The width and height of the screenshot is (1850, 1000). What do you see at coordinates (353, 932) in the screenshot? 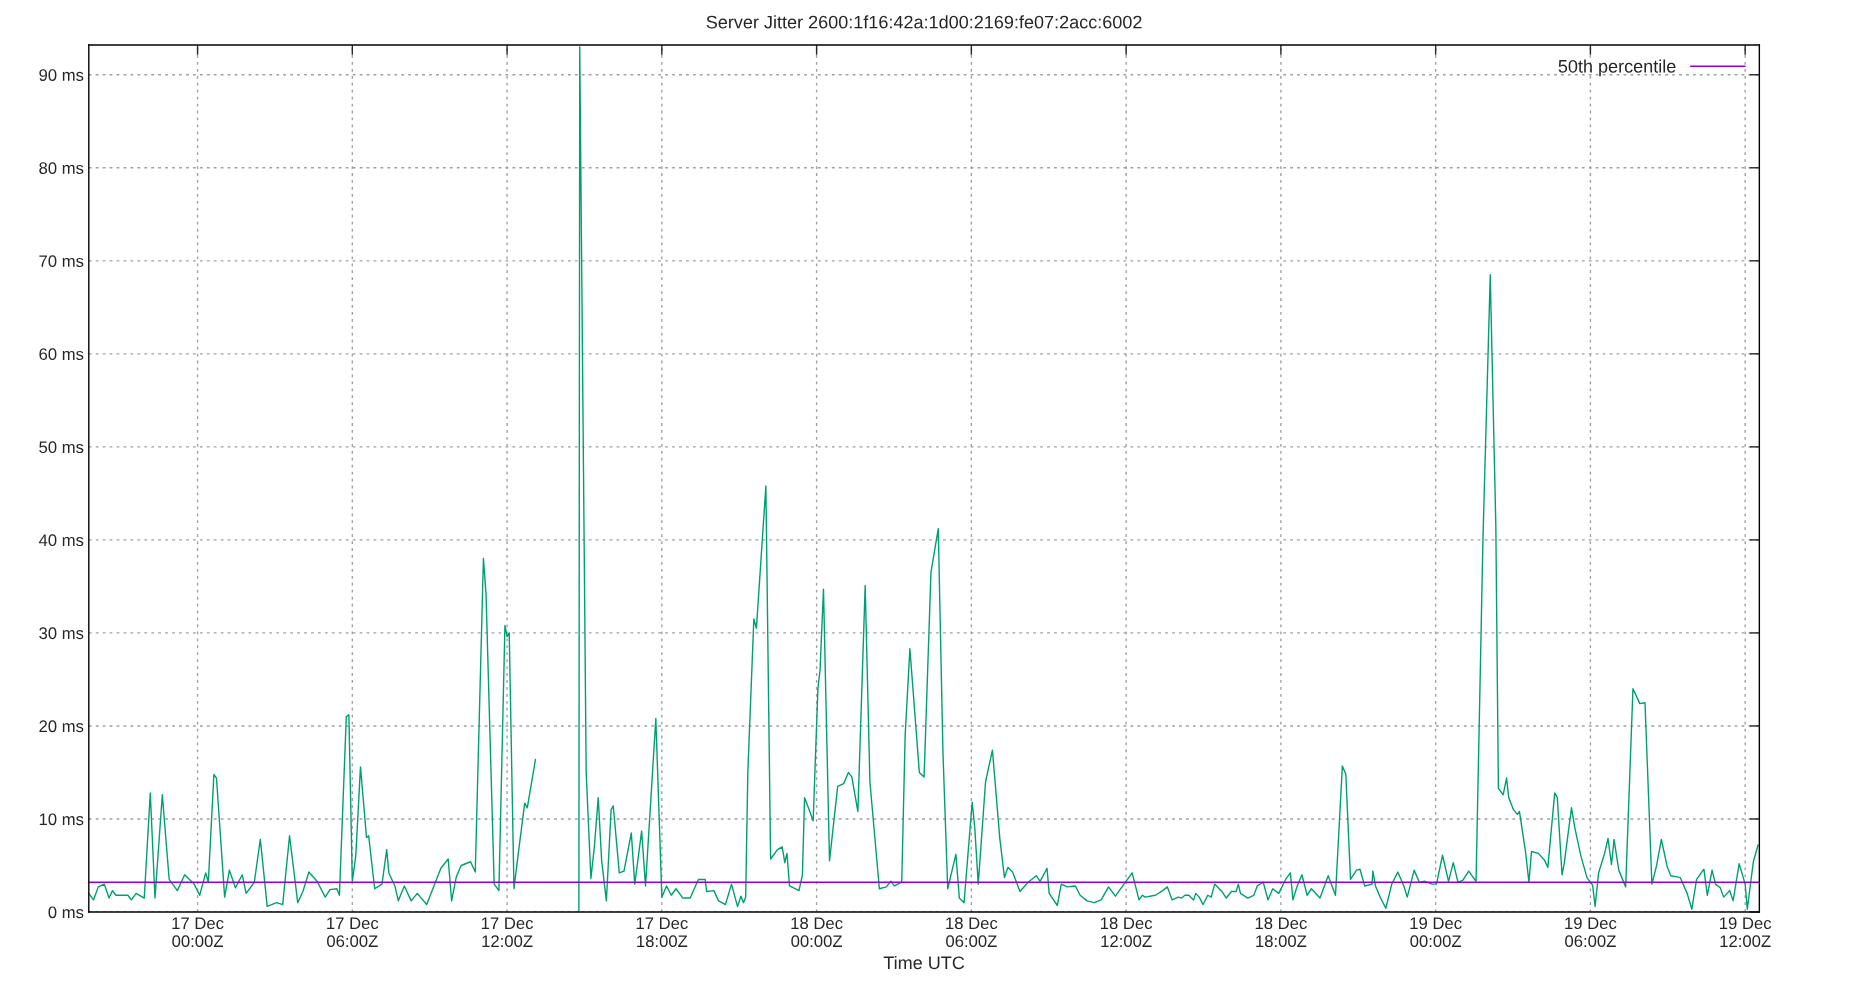
I see `x-tick-label: 17 Dec 06:00Z` at bounding box center [353, 932].